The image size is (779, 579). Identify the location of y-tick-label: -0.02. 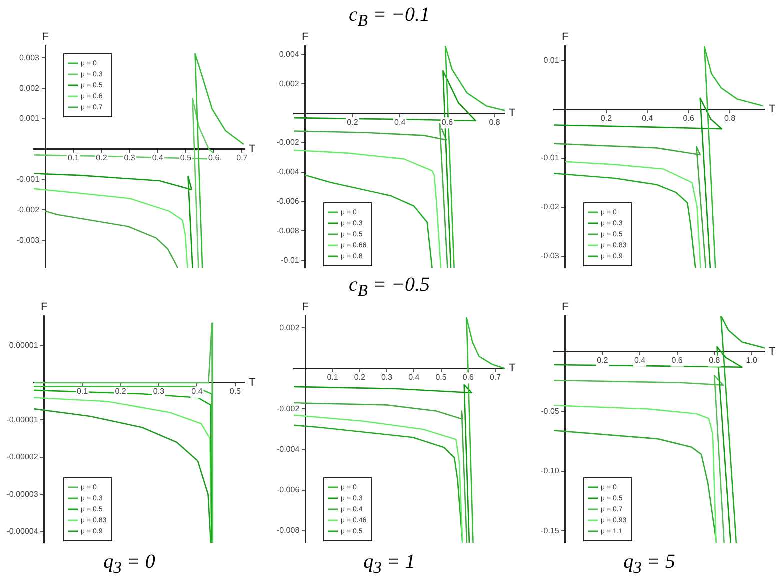
(550, 207).